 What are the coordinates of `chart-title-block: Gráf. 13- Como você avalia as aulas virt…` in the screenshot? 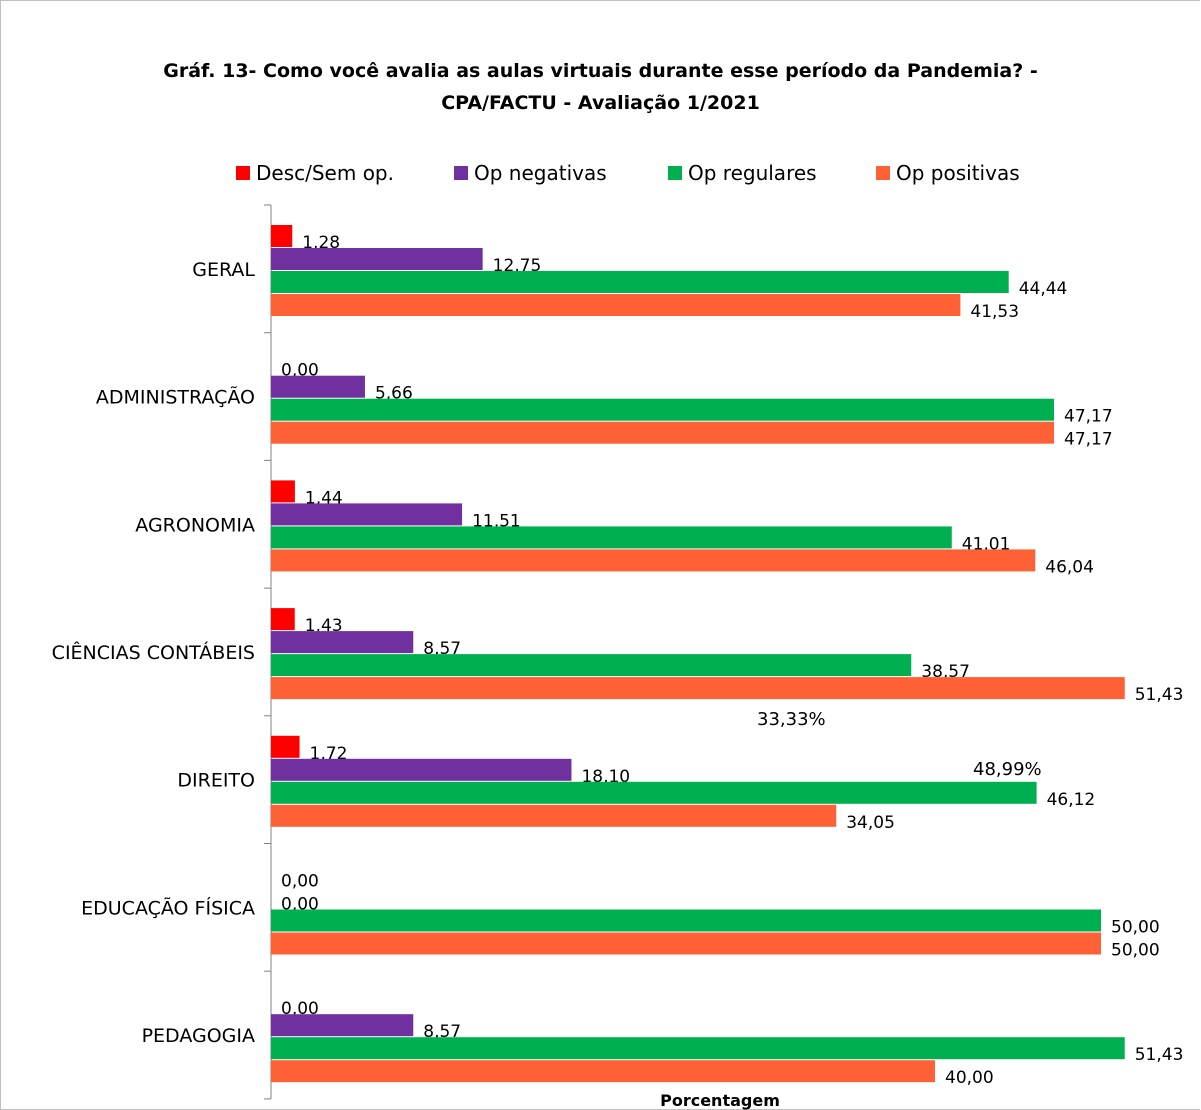 It's located at (600, 87).